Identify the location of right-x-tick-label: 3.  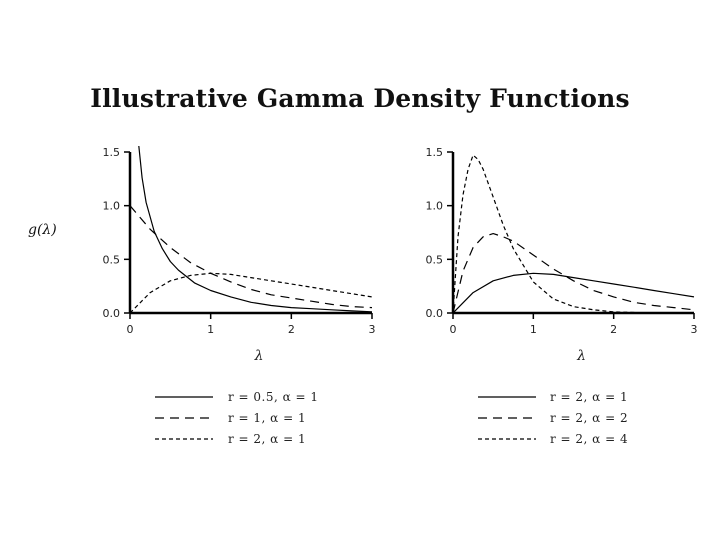
(694, 329).